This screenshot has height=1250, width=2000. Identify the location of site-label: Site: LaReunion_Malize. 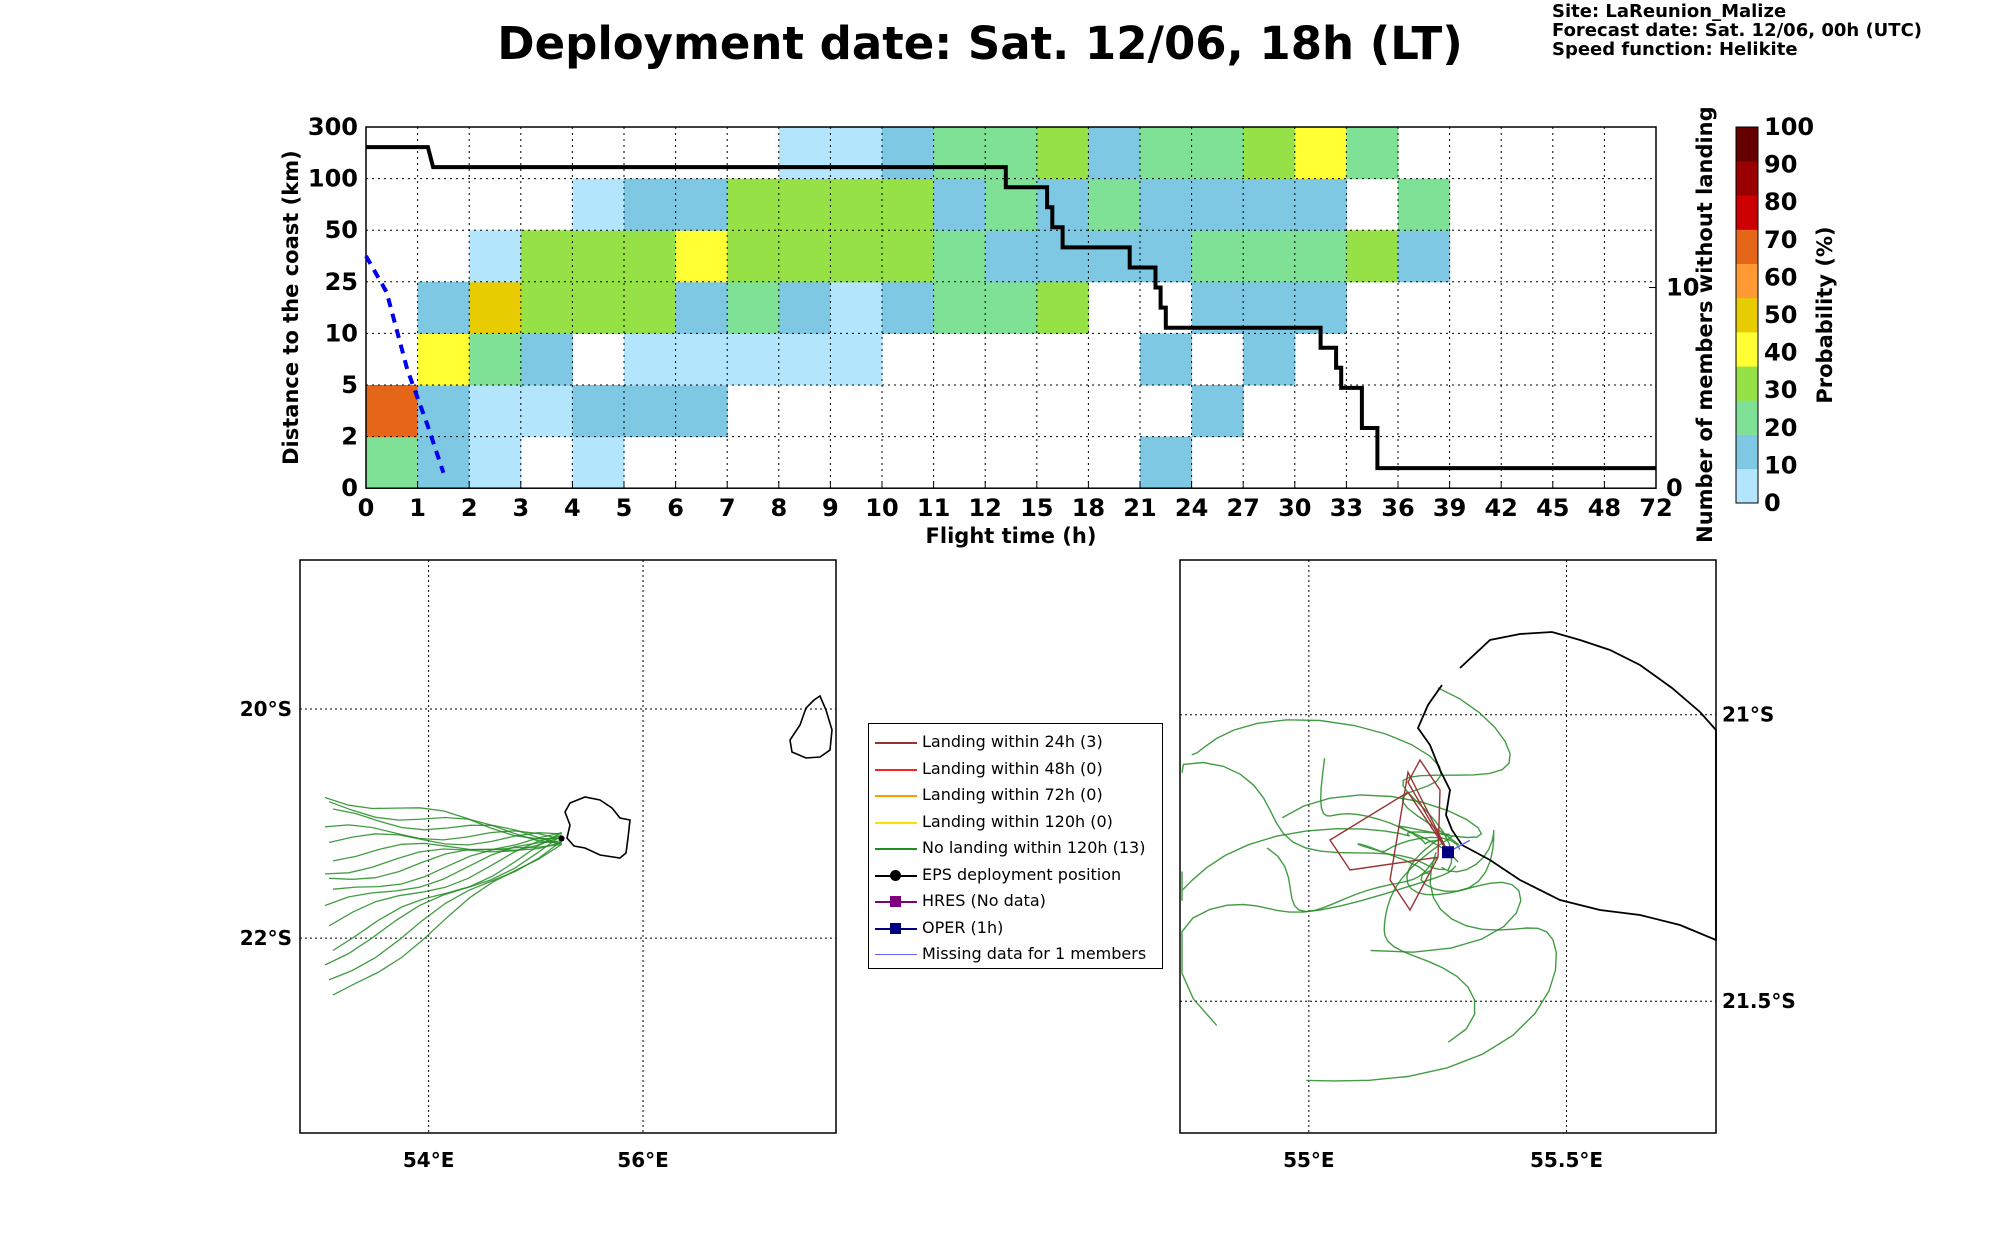
(1669, 11).